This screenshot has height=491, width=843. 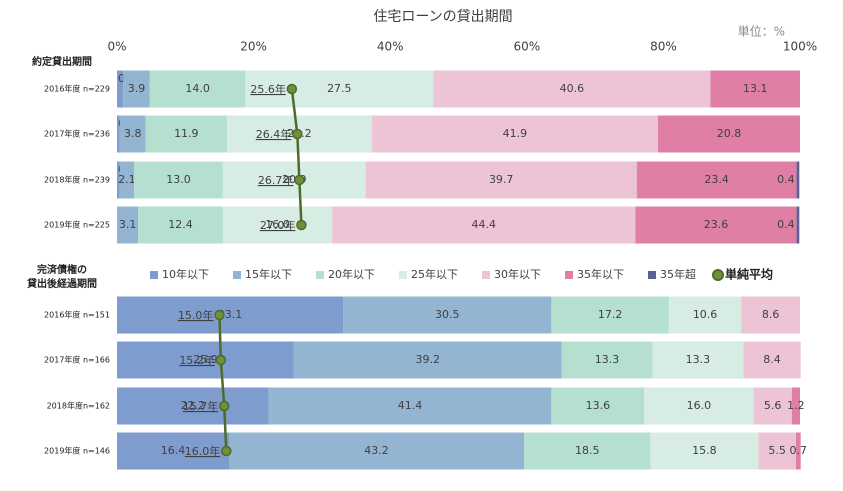 I want to click on x-tick-label: 0%, so click(x=116, y=47).